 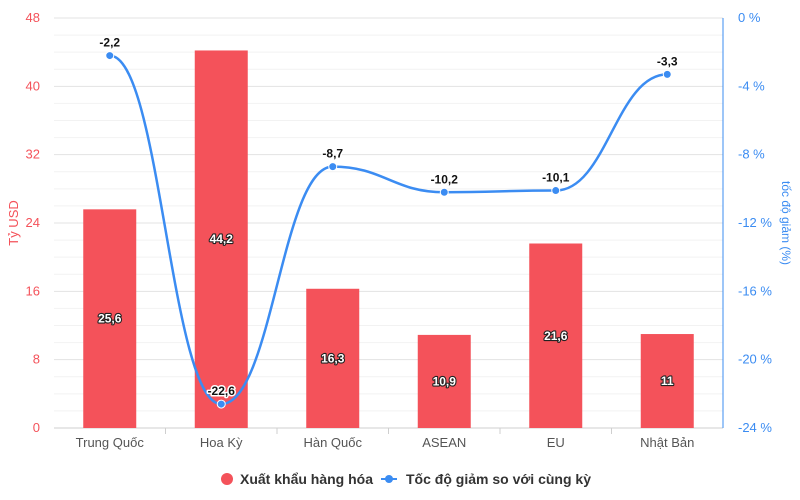 I want to click on line-data-label: -3,3, so click(x=667, y=61).